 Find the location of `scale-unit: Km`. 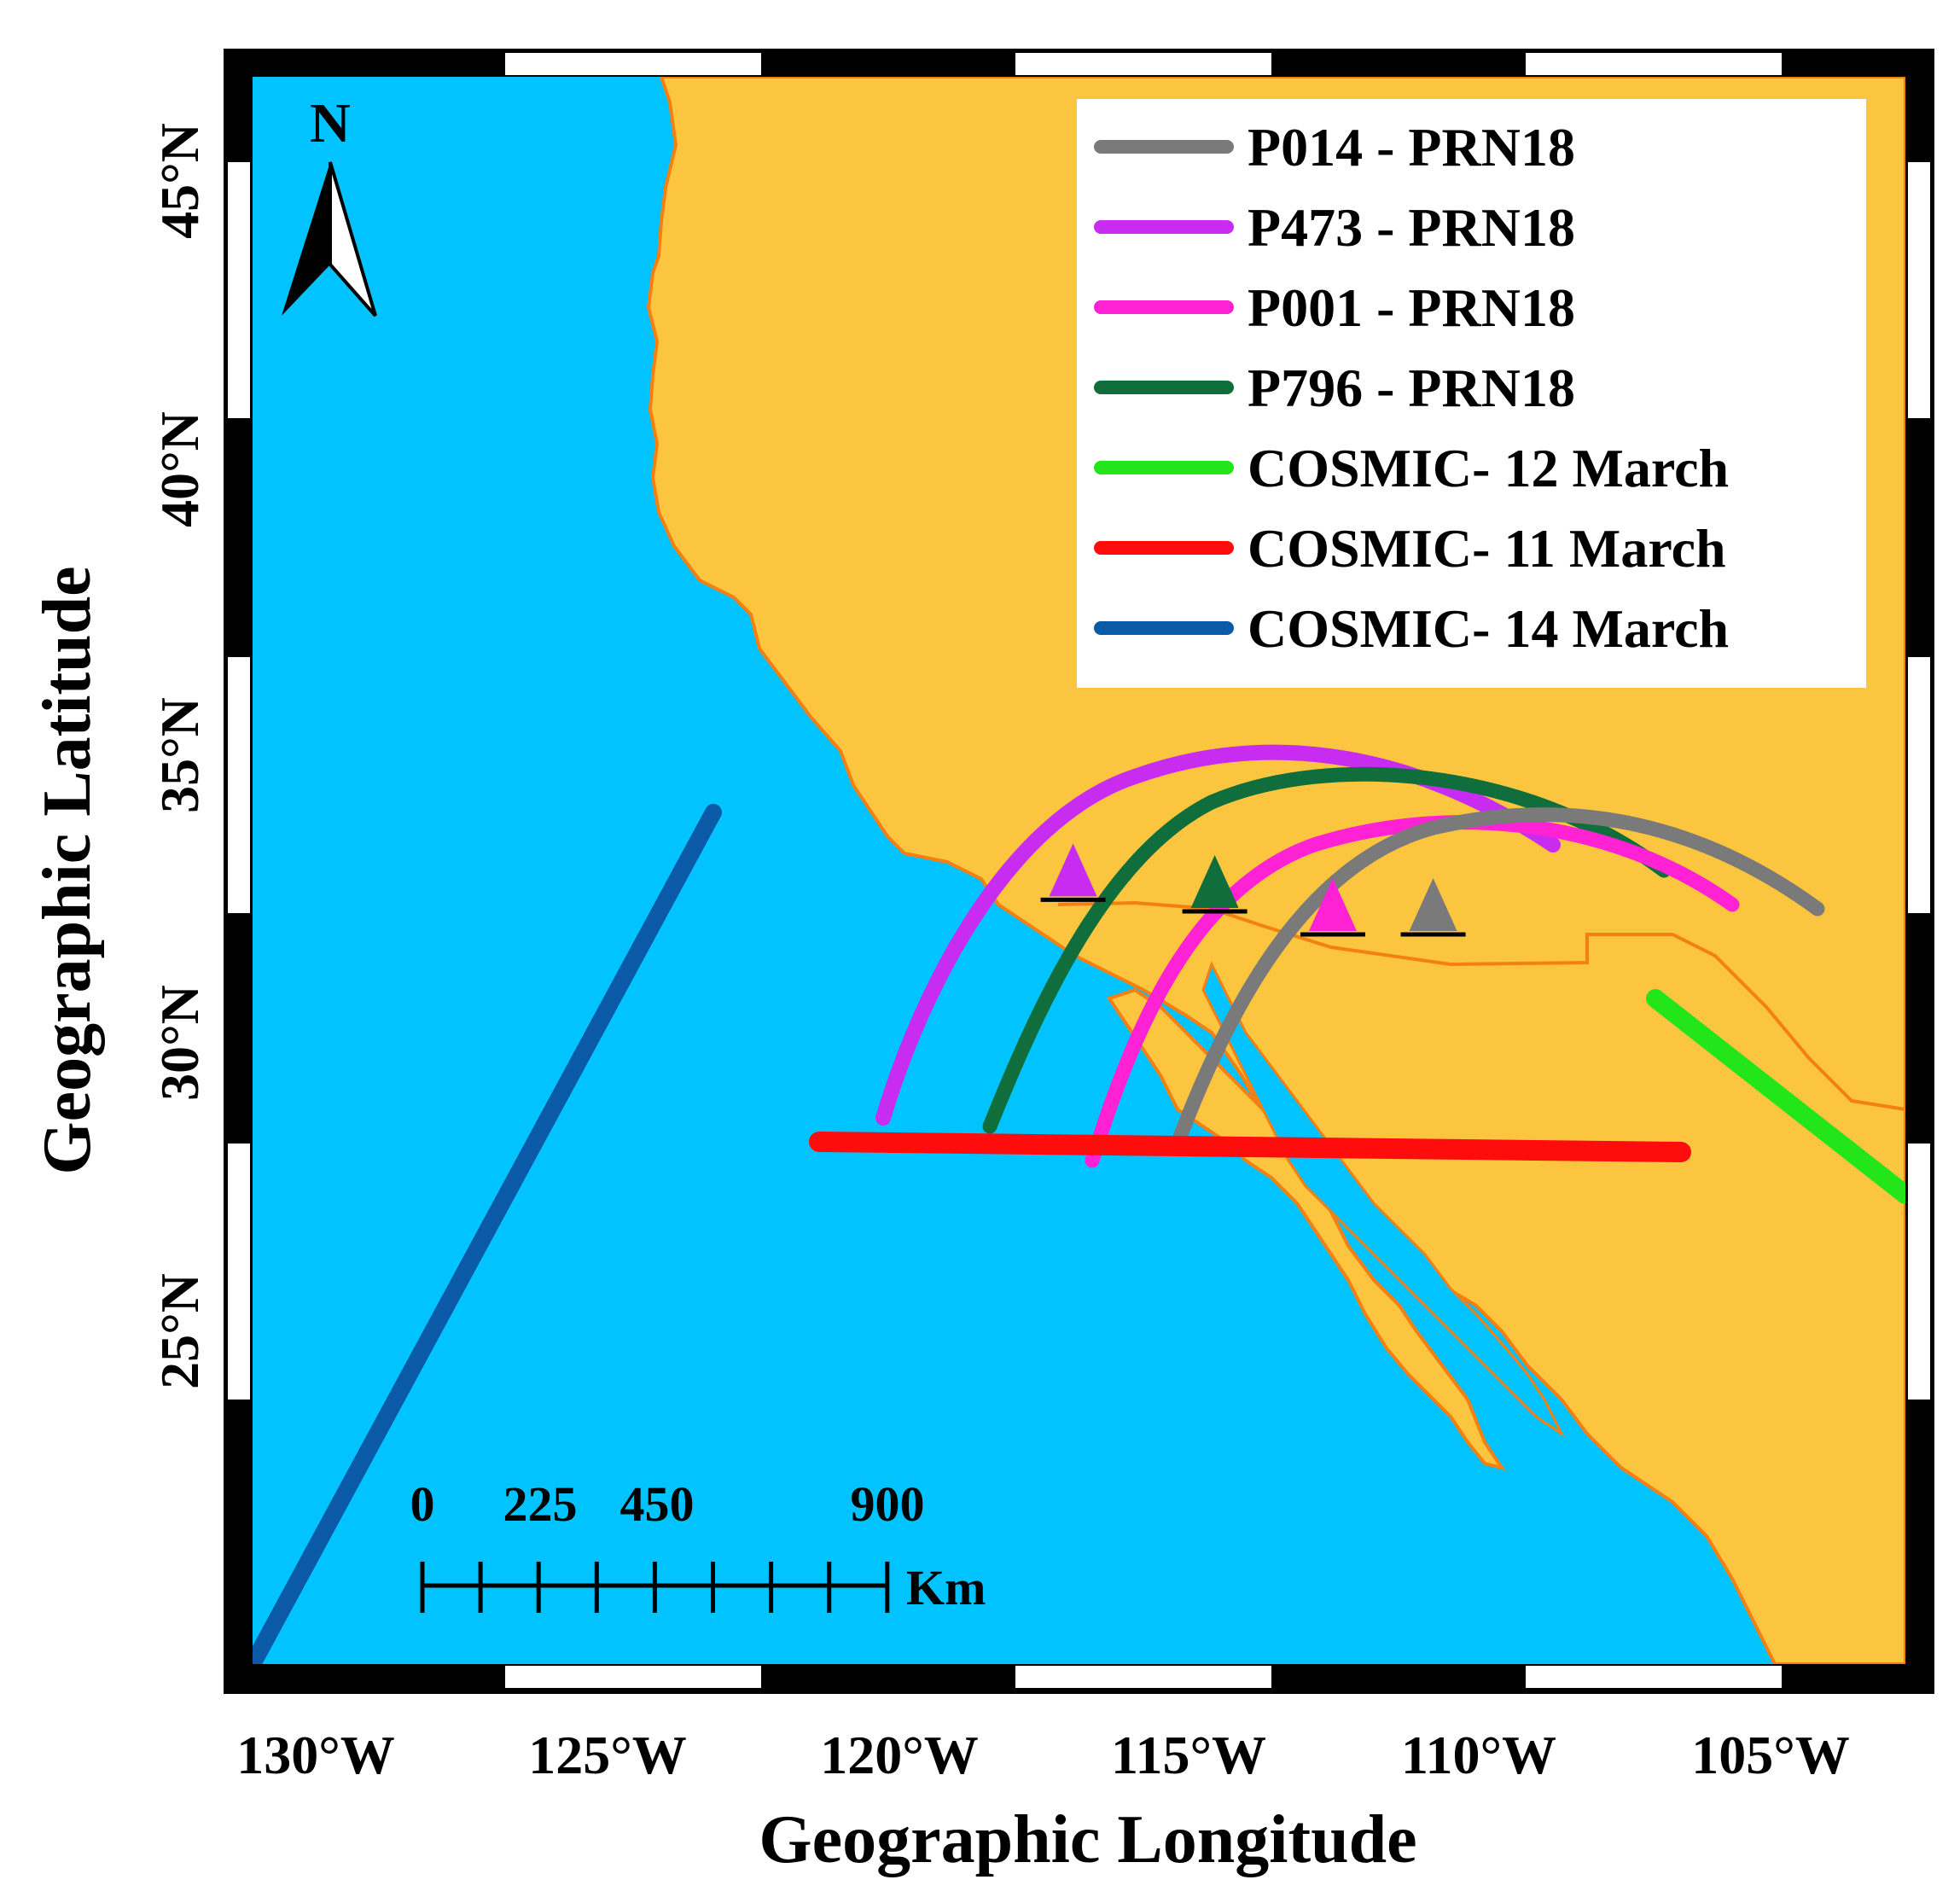

scale-unit: Km is located at coordinates (946, 1587).